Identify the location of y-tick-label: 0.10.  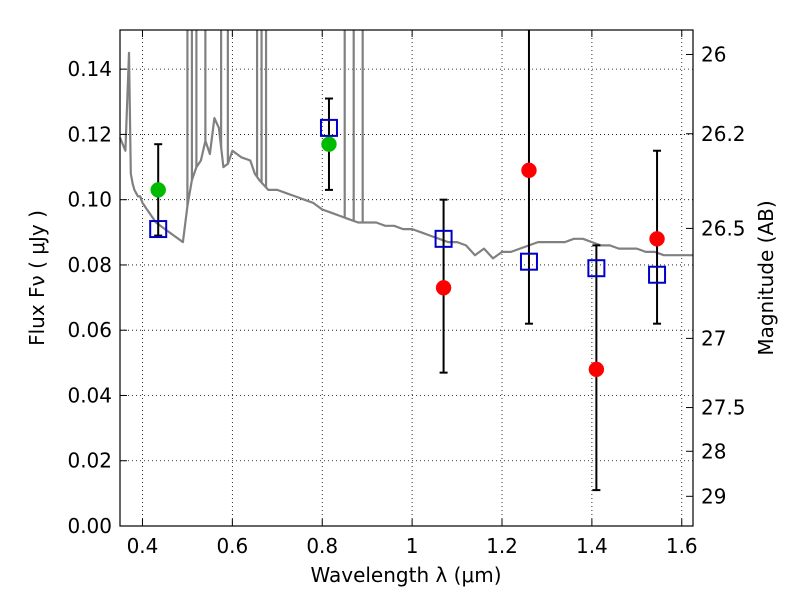
(89, 200).